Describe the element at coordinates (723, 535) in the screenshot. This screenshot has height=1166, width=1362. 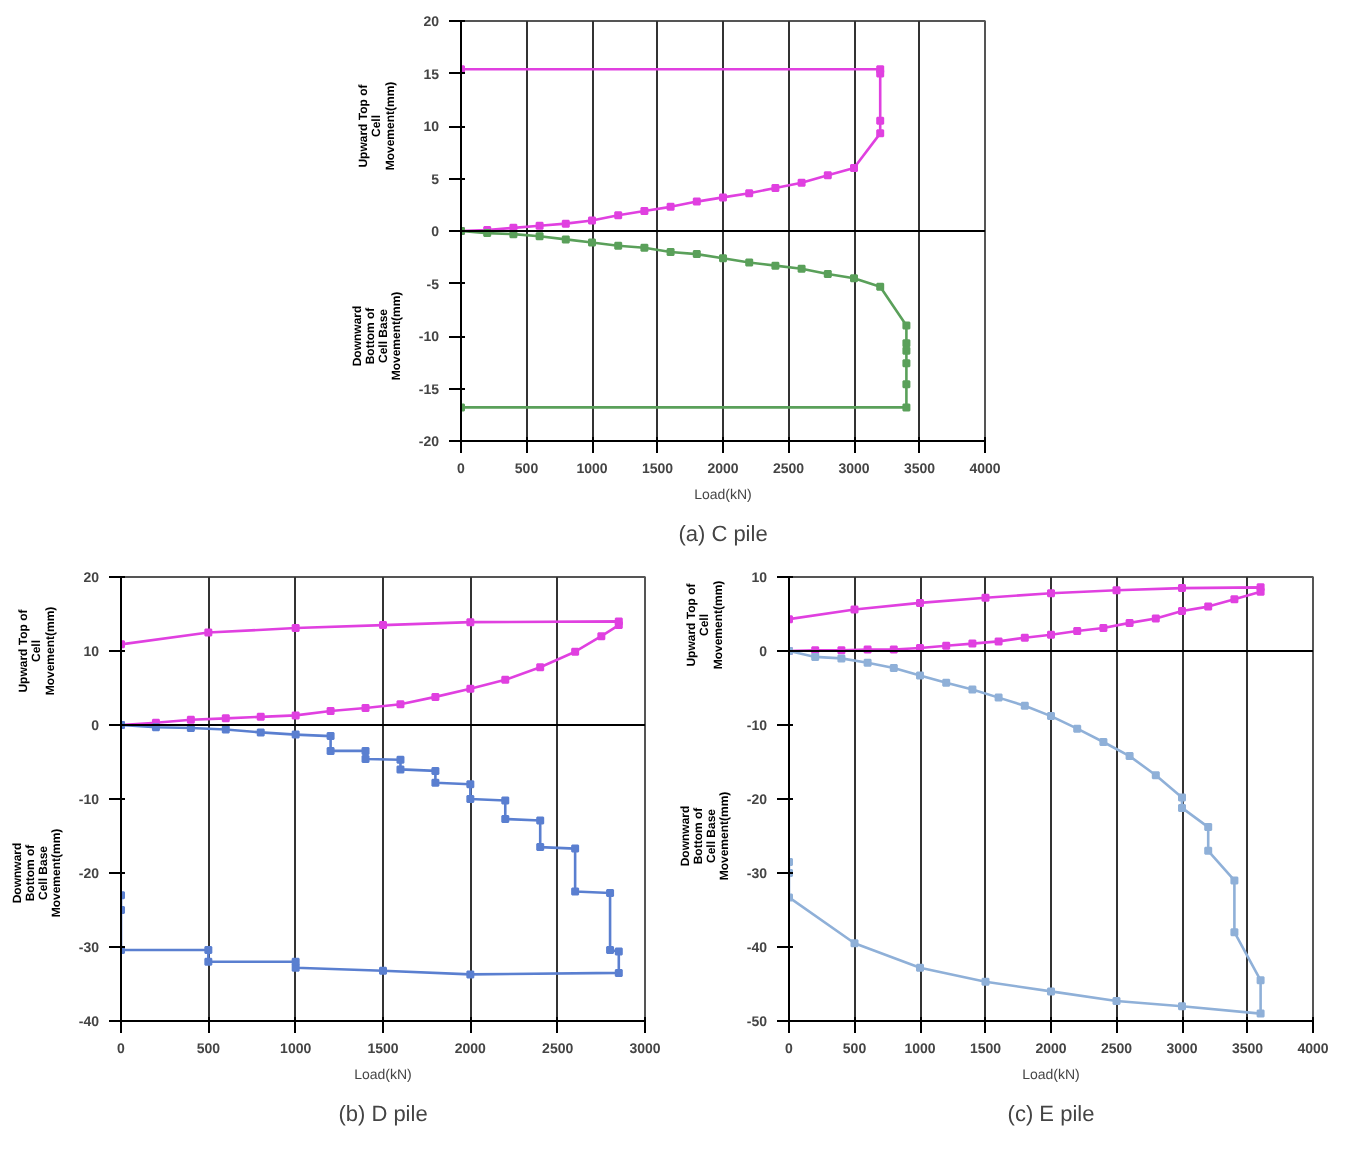
I see `text: (a) C pile` at that location.